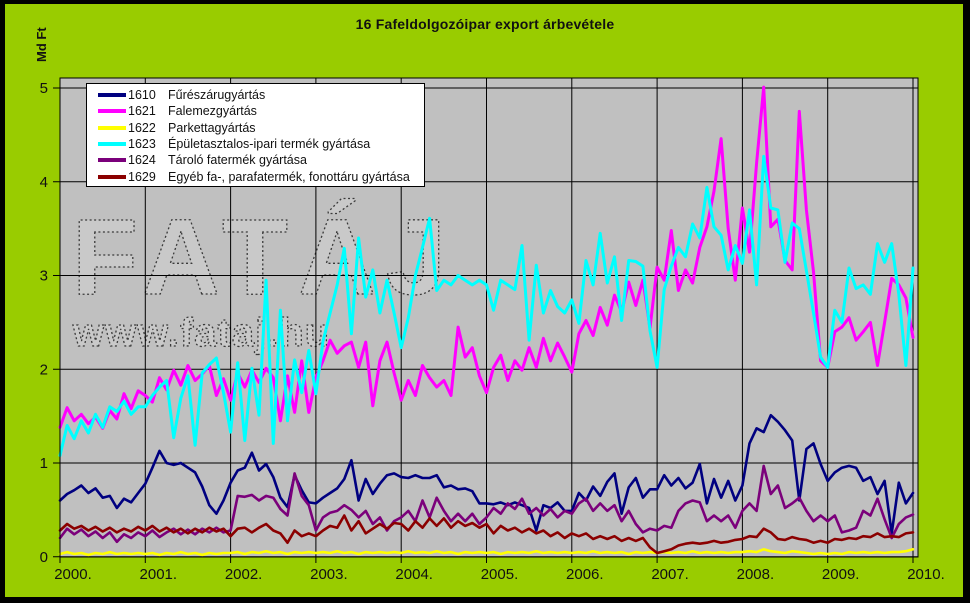  Describe the element at coordinates (269, 144) in the screenshot. I see `legend-label: Épületasztalos-ipari termék gyártása` at that location.